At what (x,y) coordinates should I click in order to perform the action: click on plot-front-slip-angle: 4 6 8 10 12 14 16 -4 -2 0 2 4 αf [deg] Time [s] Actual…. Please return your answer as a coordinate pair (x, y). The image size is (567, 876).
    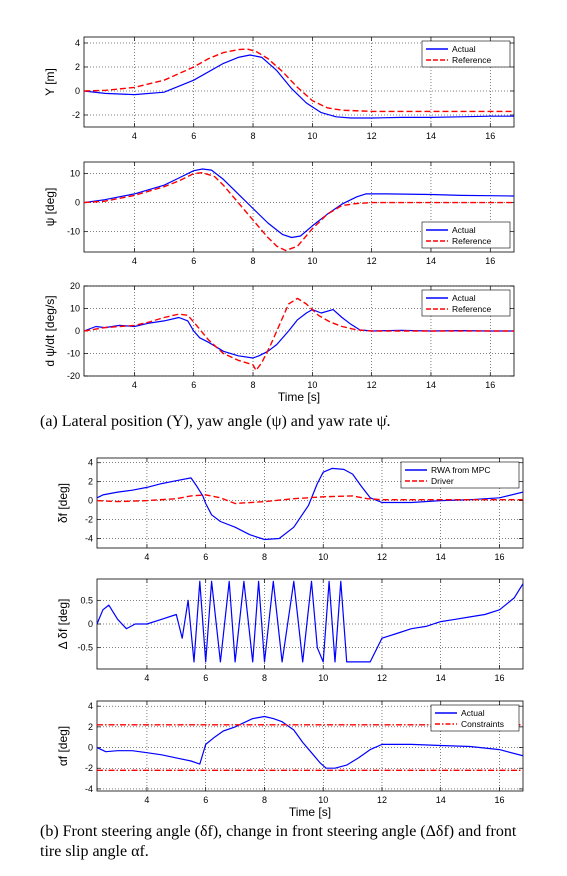
    Looking at the image, I should click on (290, 759).